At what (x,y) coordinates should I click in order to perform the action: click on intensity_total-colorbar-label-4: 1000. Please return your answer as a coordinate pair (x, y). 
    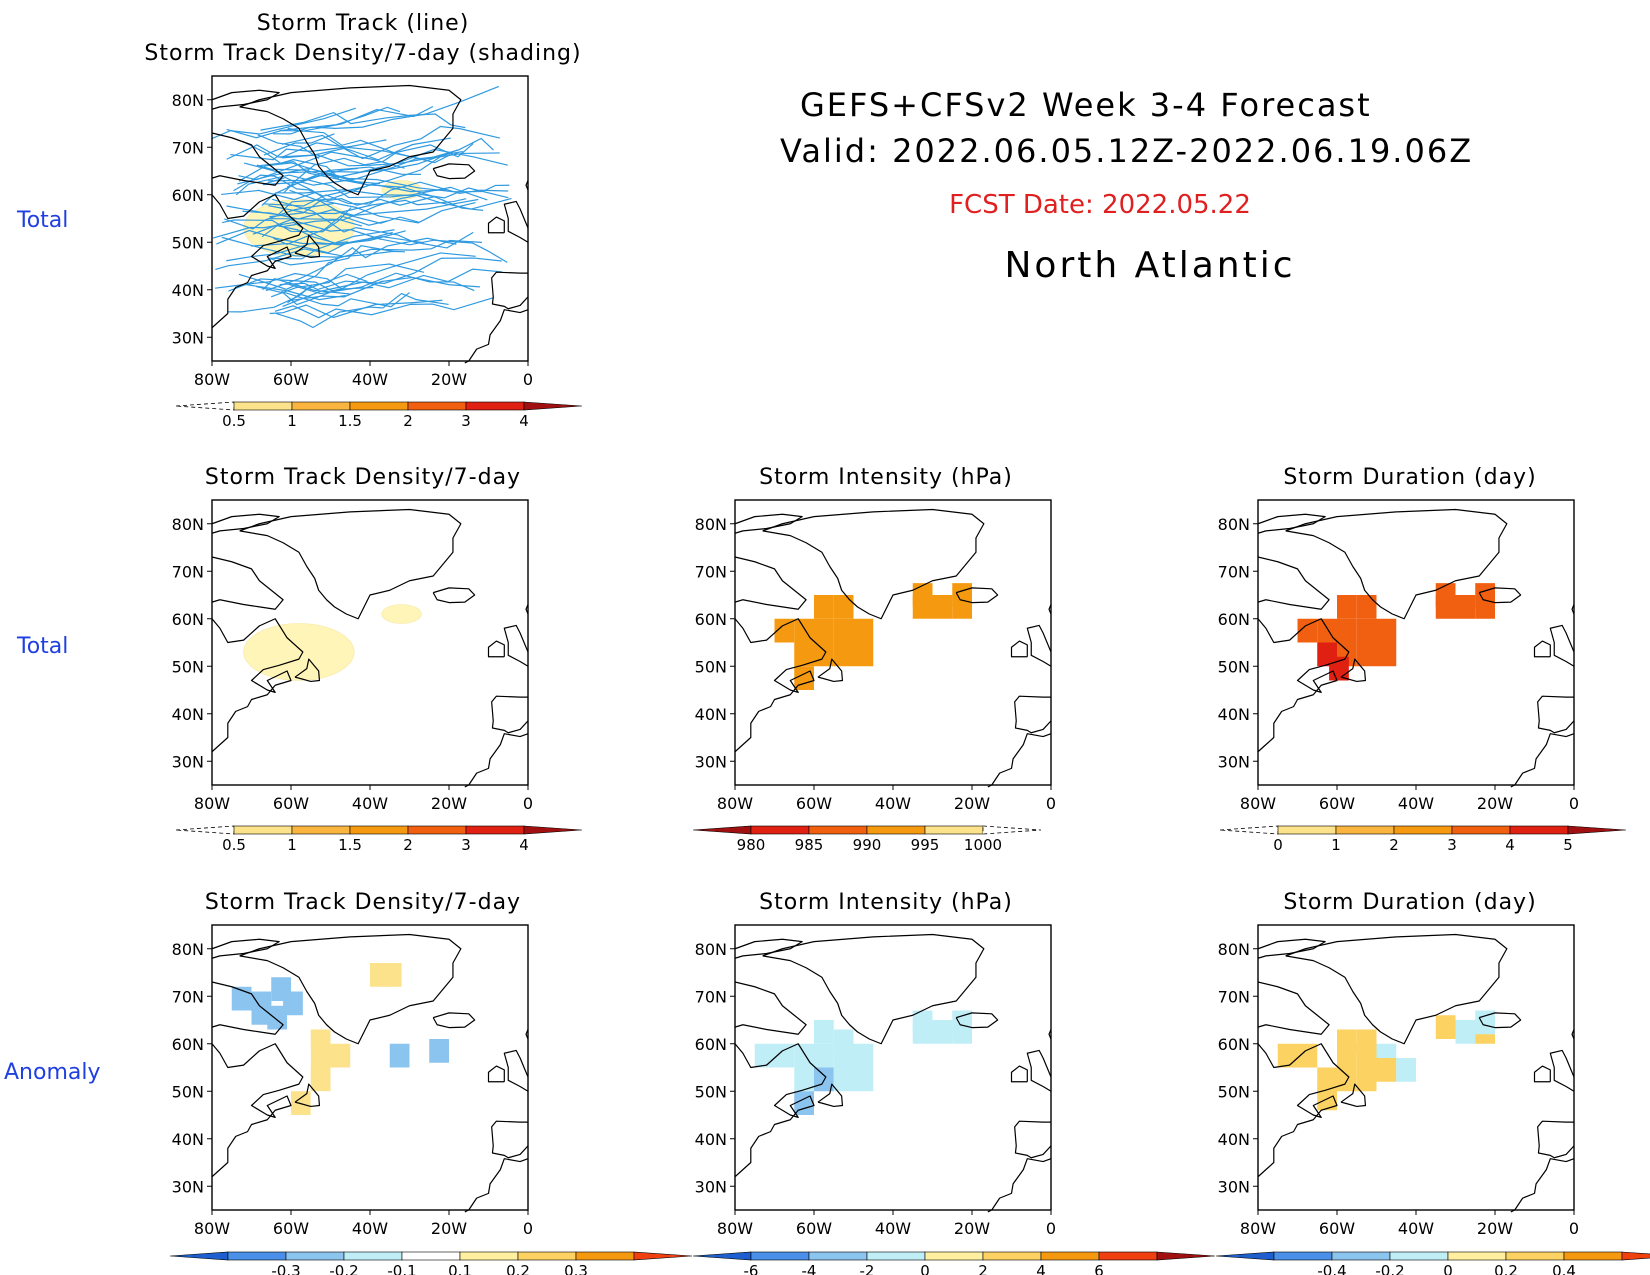
    Looking at the image, I should click on (983, 845).